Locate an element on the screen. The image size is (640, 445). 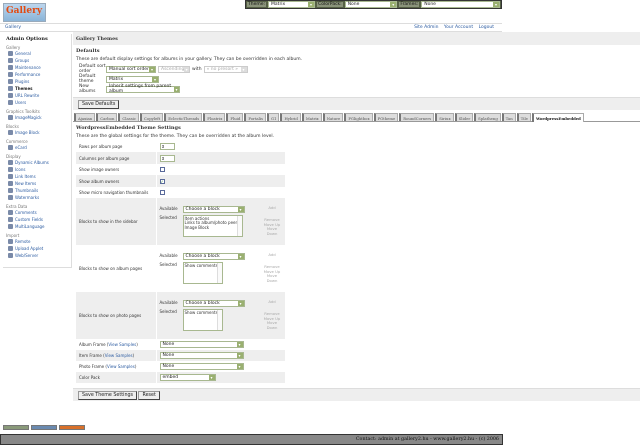
sidebar-item-dynamic-albums: Dynamic Albums is located at coordinates (37, 162).